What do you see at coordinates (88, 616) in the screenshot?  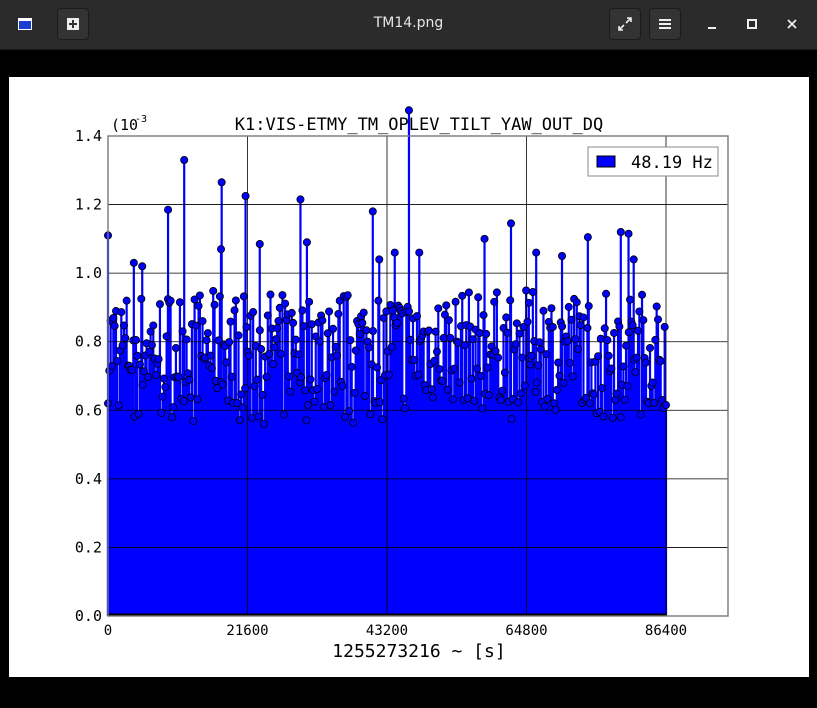 I see `y-tick-label: 0.0` at bounding box center [88, 616].